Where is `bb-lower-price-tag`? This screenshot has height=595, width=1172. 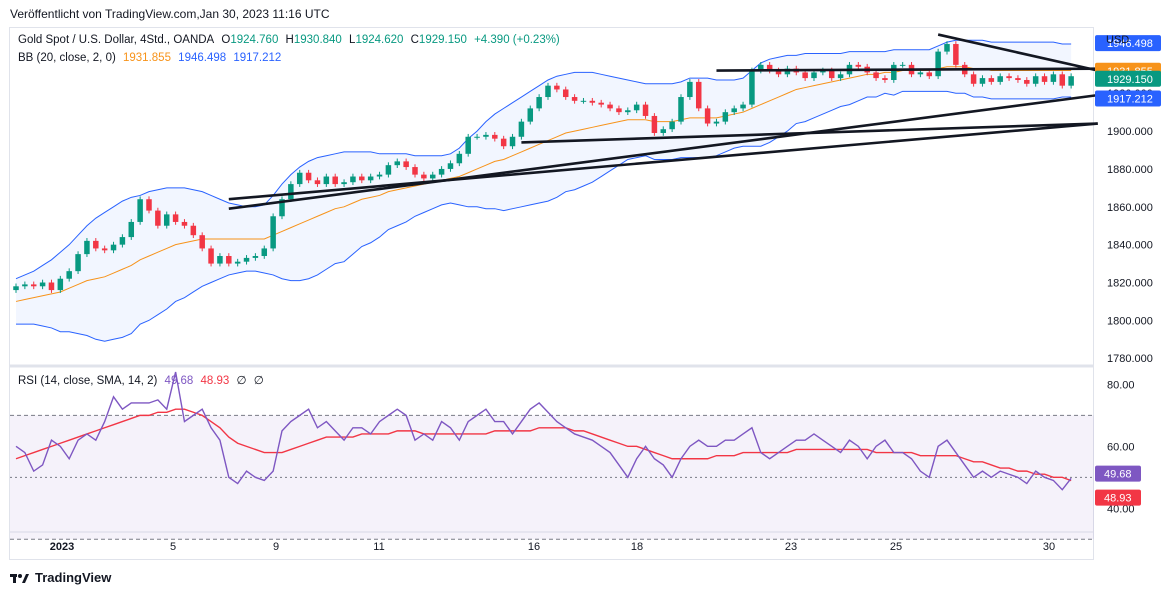
bb-lower-price-tag is located at coordinates (1128, 98).